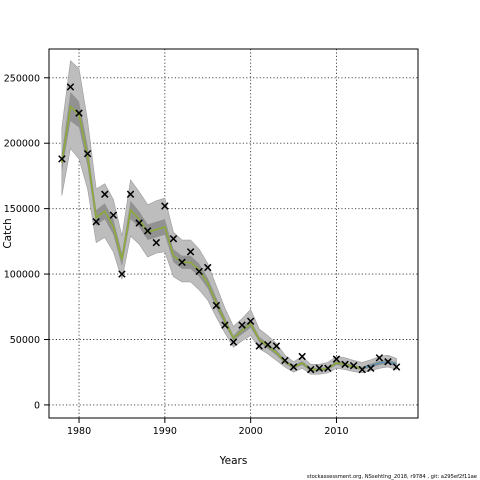 The image size is (480, 480). I want to click on y-axis: 0 50000 100000 150000 200000 250000, so click(26, 242).